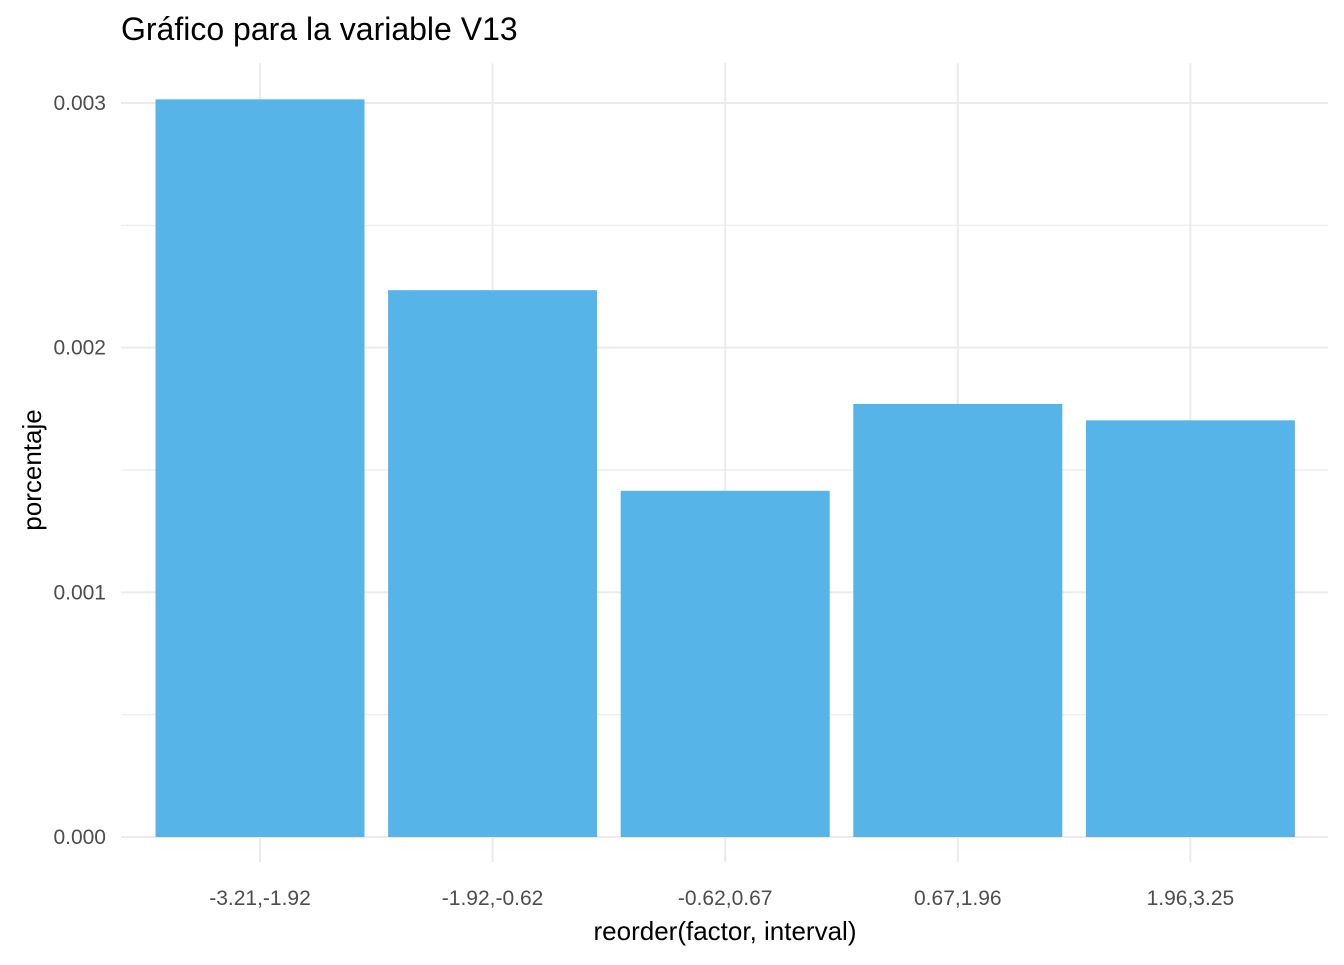 This screenshot has height=965, width=1344. Describe the element at coordinates (725, 931) in the screenshot. I see `x-axis-title: reorder(factor, interval)` at that location.